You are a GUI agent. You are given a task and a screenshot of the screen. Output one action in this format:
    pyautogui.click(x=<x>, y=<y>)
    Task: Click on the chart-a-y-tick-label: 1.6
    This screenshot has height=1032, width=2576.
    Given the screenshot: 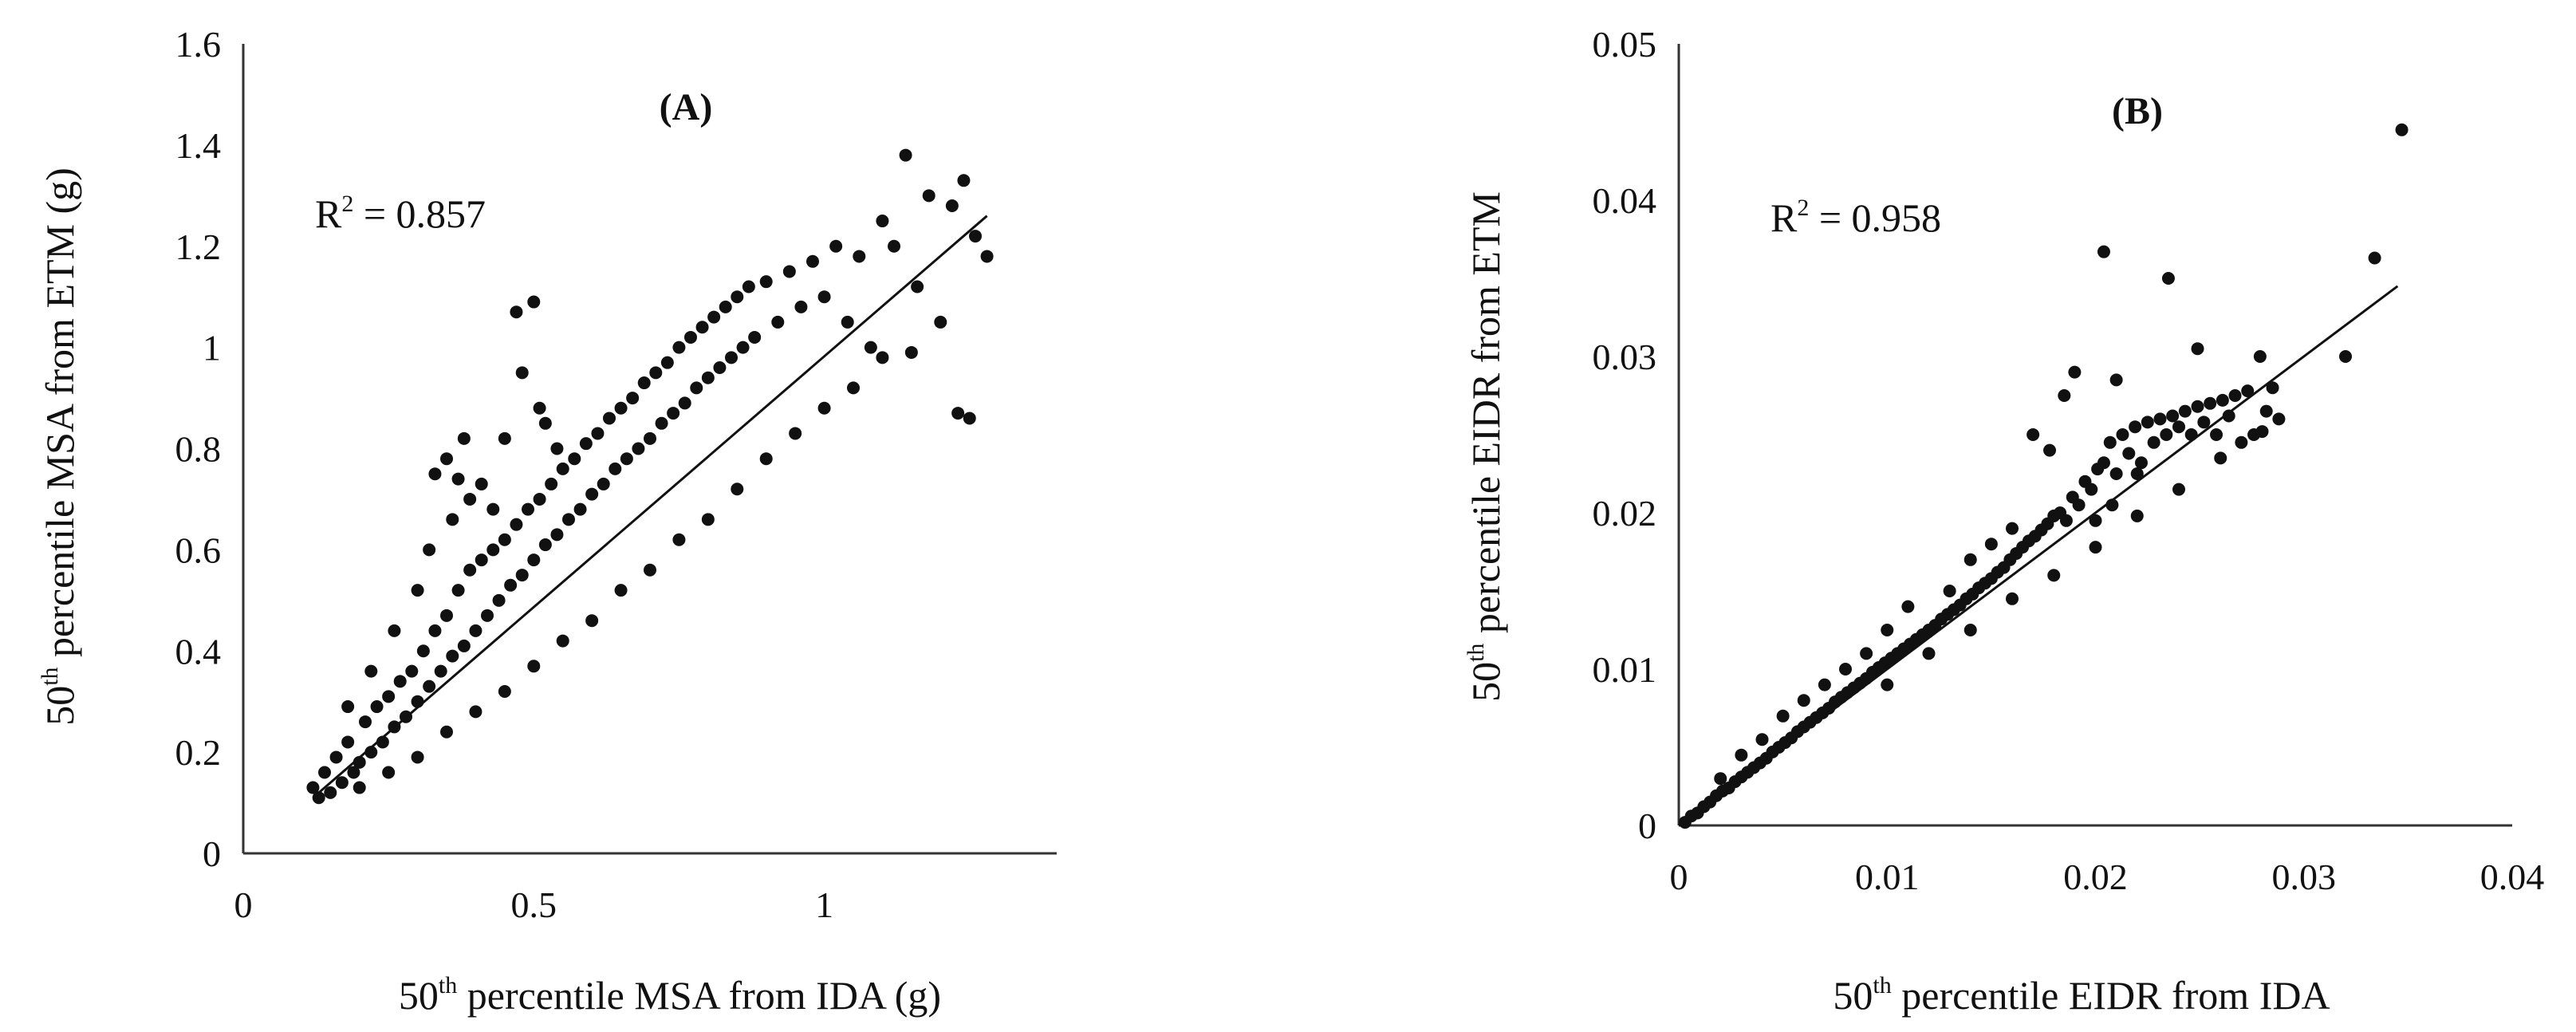 What is the action you would take?
    pyautogui.click(x=198, y=44)
    